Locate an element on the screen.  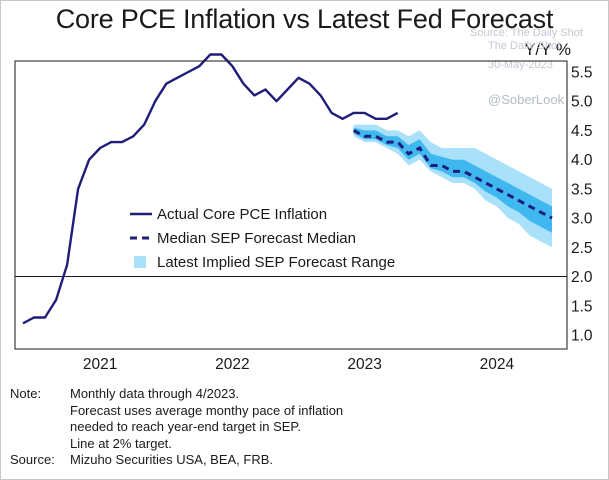
y-tick-label: 3.5 is located at coordinates (582, 189).